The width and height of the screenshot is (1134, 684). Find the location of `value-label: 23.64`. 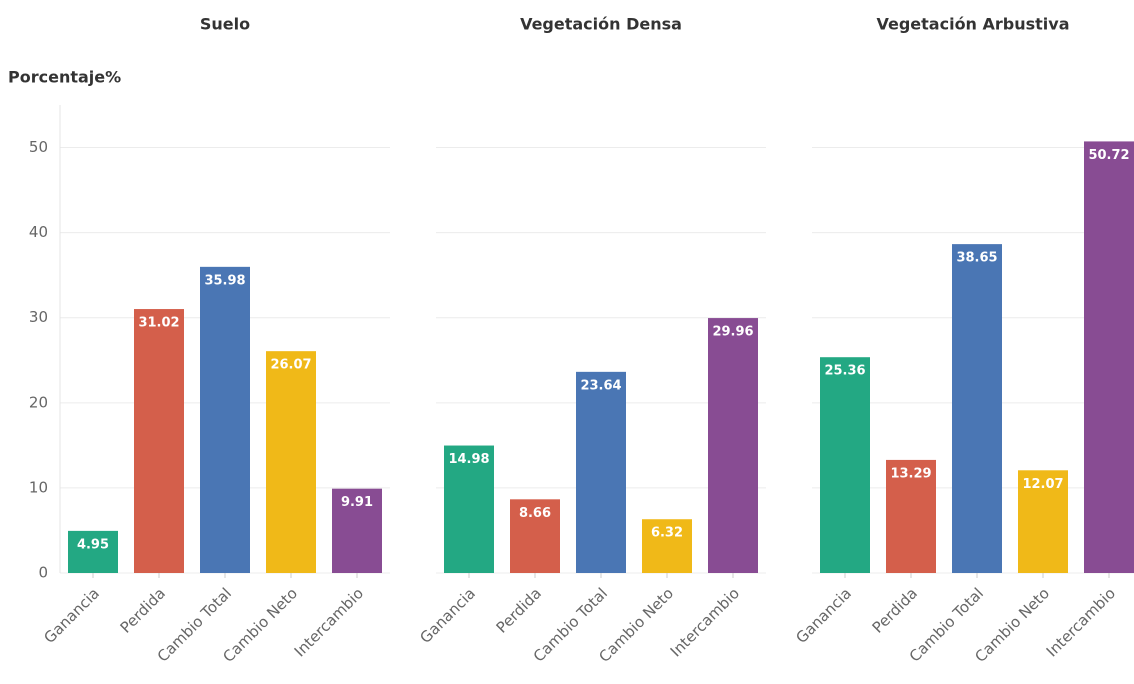

value-label: 23.64 is located at coordinates (600, 385).